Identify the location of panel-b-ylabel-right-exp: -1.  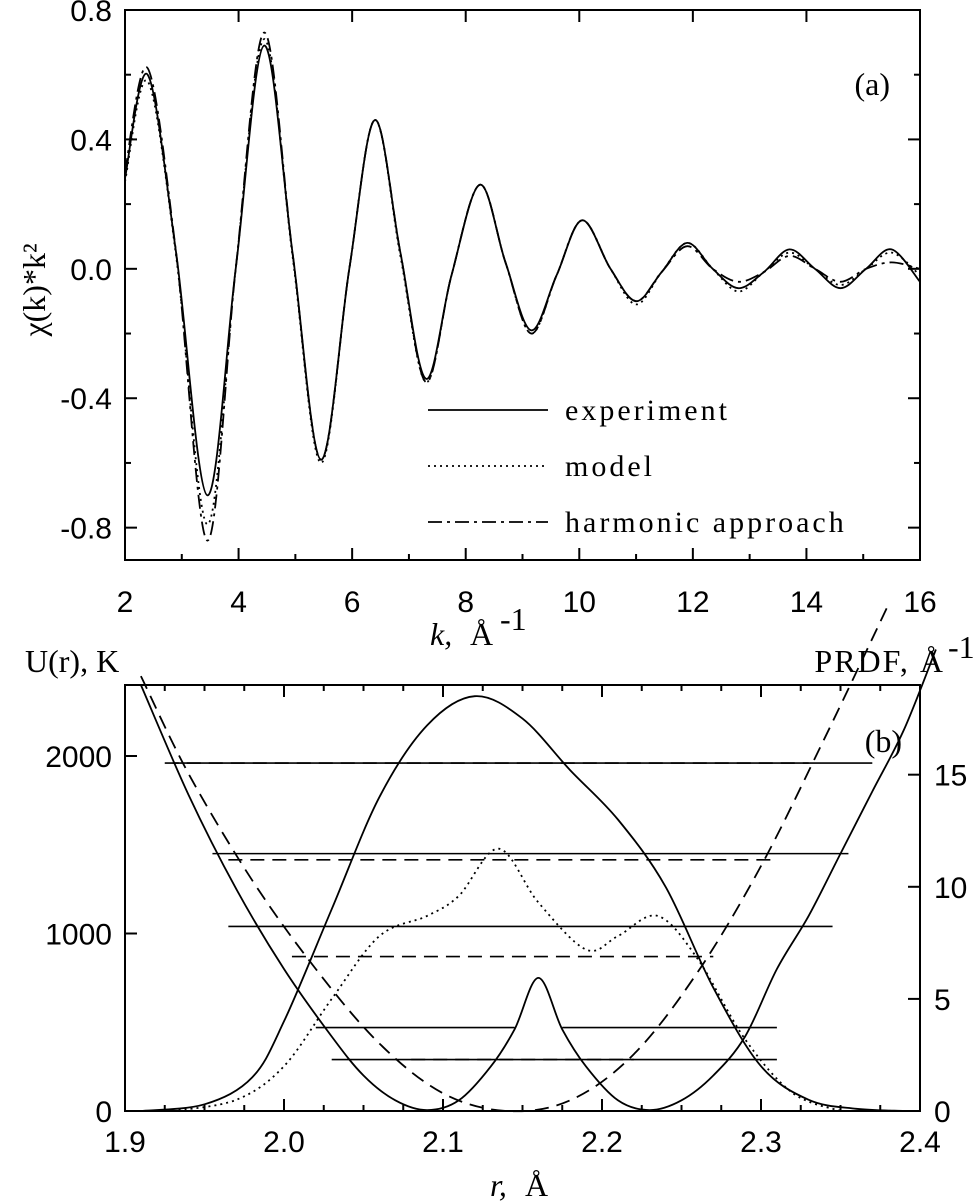
(961, 647).